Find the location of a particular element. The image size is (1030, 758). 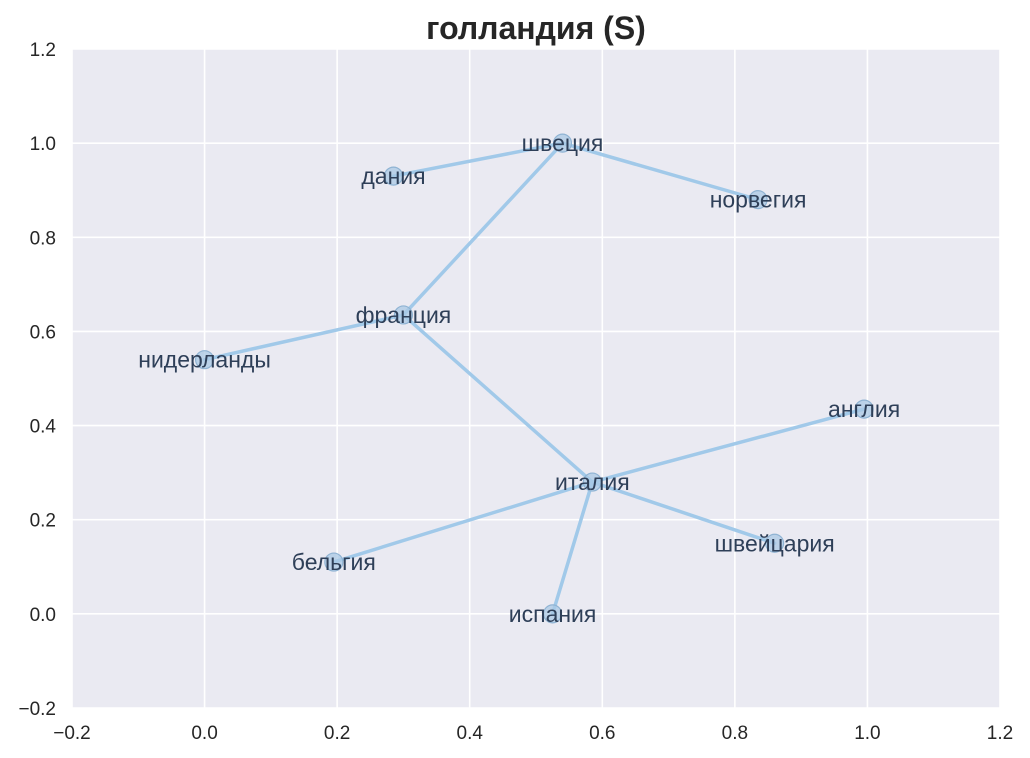

point-label: швеция is located at coordinates (563, 143).